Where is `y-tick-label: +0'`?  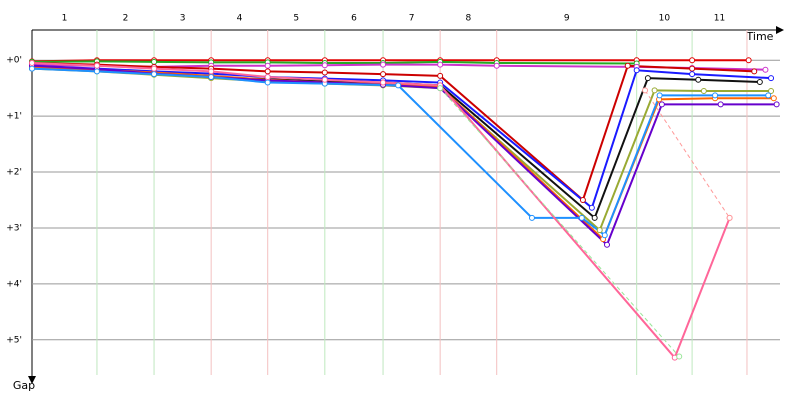
y-tick-label: +0' is located at coordinates (14, 61).